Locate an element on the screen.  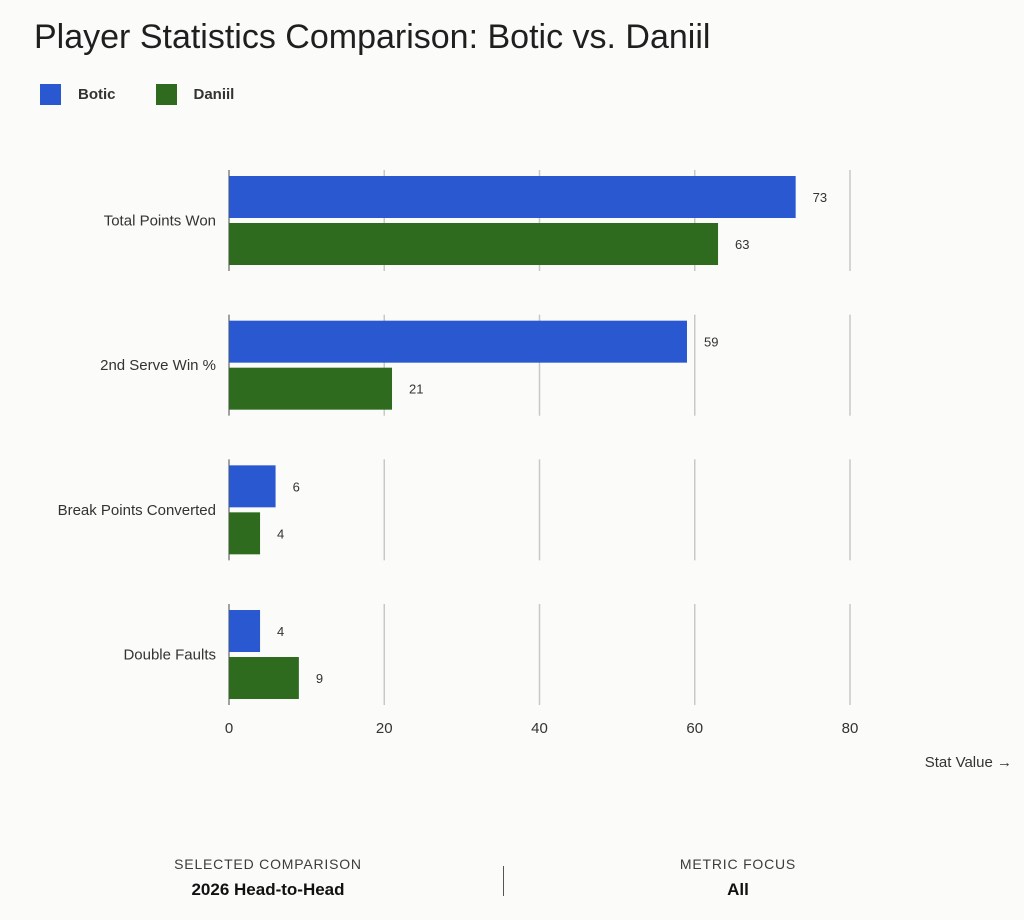
data-label-botic: 6 is located at coordinates (296, 486).